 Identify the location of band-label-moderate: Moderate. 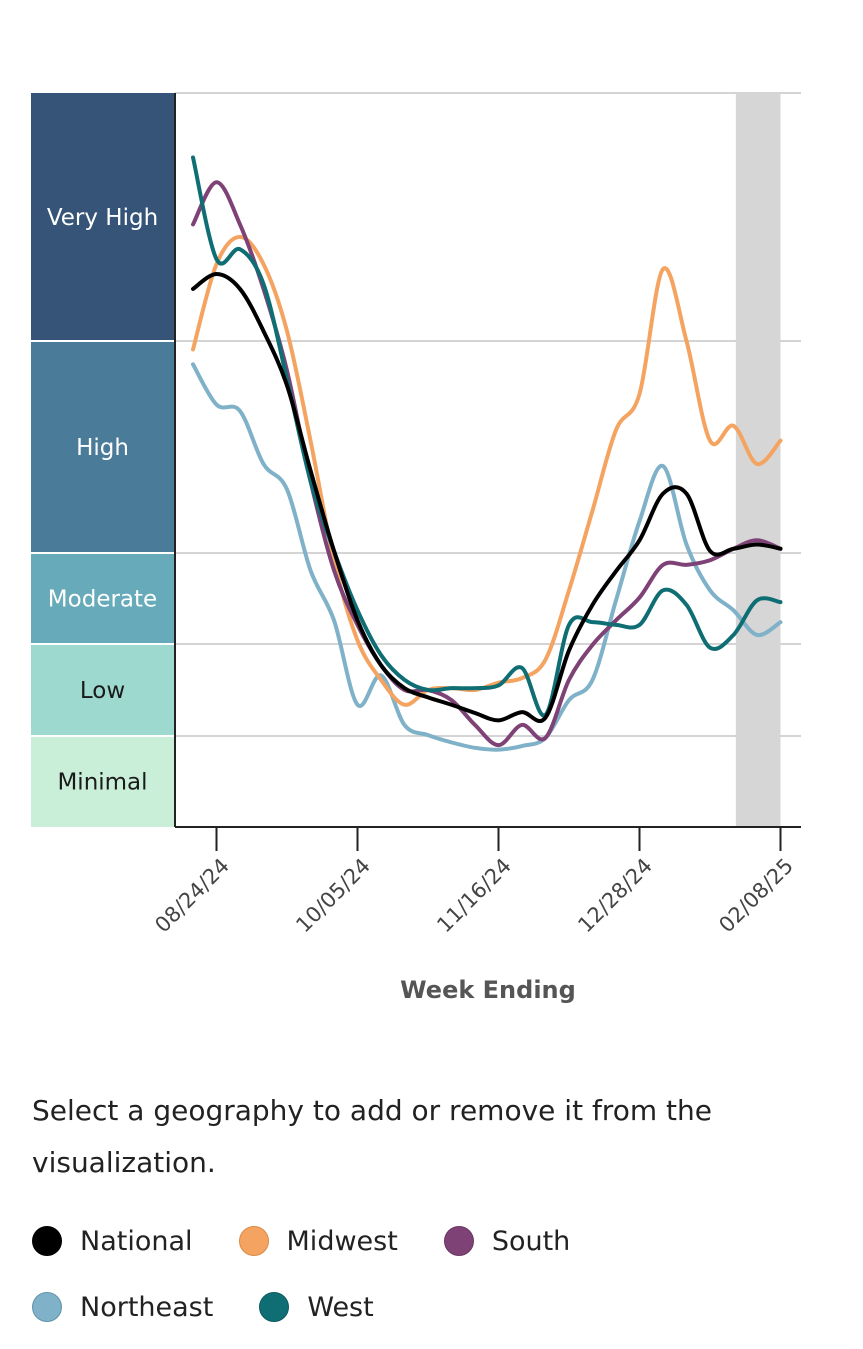
(102, 600).